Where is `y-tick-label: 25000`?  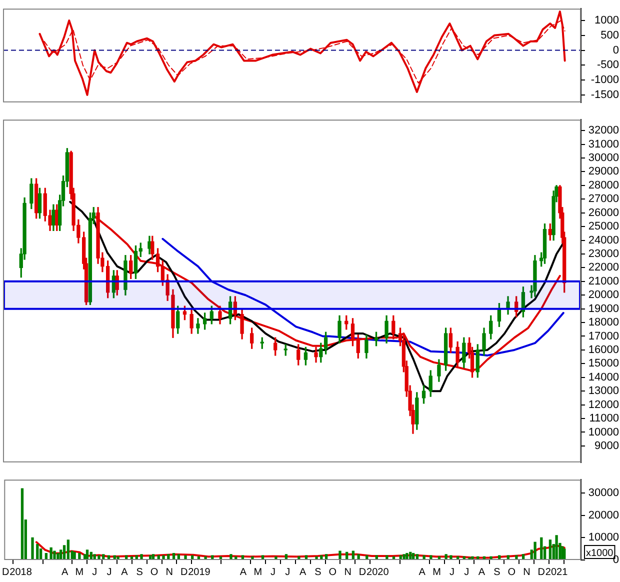
y-tick-label: 25000 is located at coordinates (603, 226).